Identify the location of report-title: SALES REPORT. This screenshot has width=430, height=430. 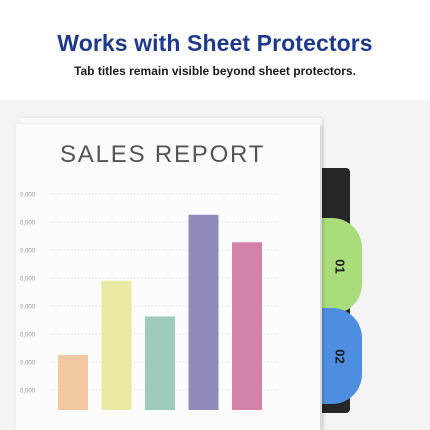
(163, 154).